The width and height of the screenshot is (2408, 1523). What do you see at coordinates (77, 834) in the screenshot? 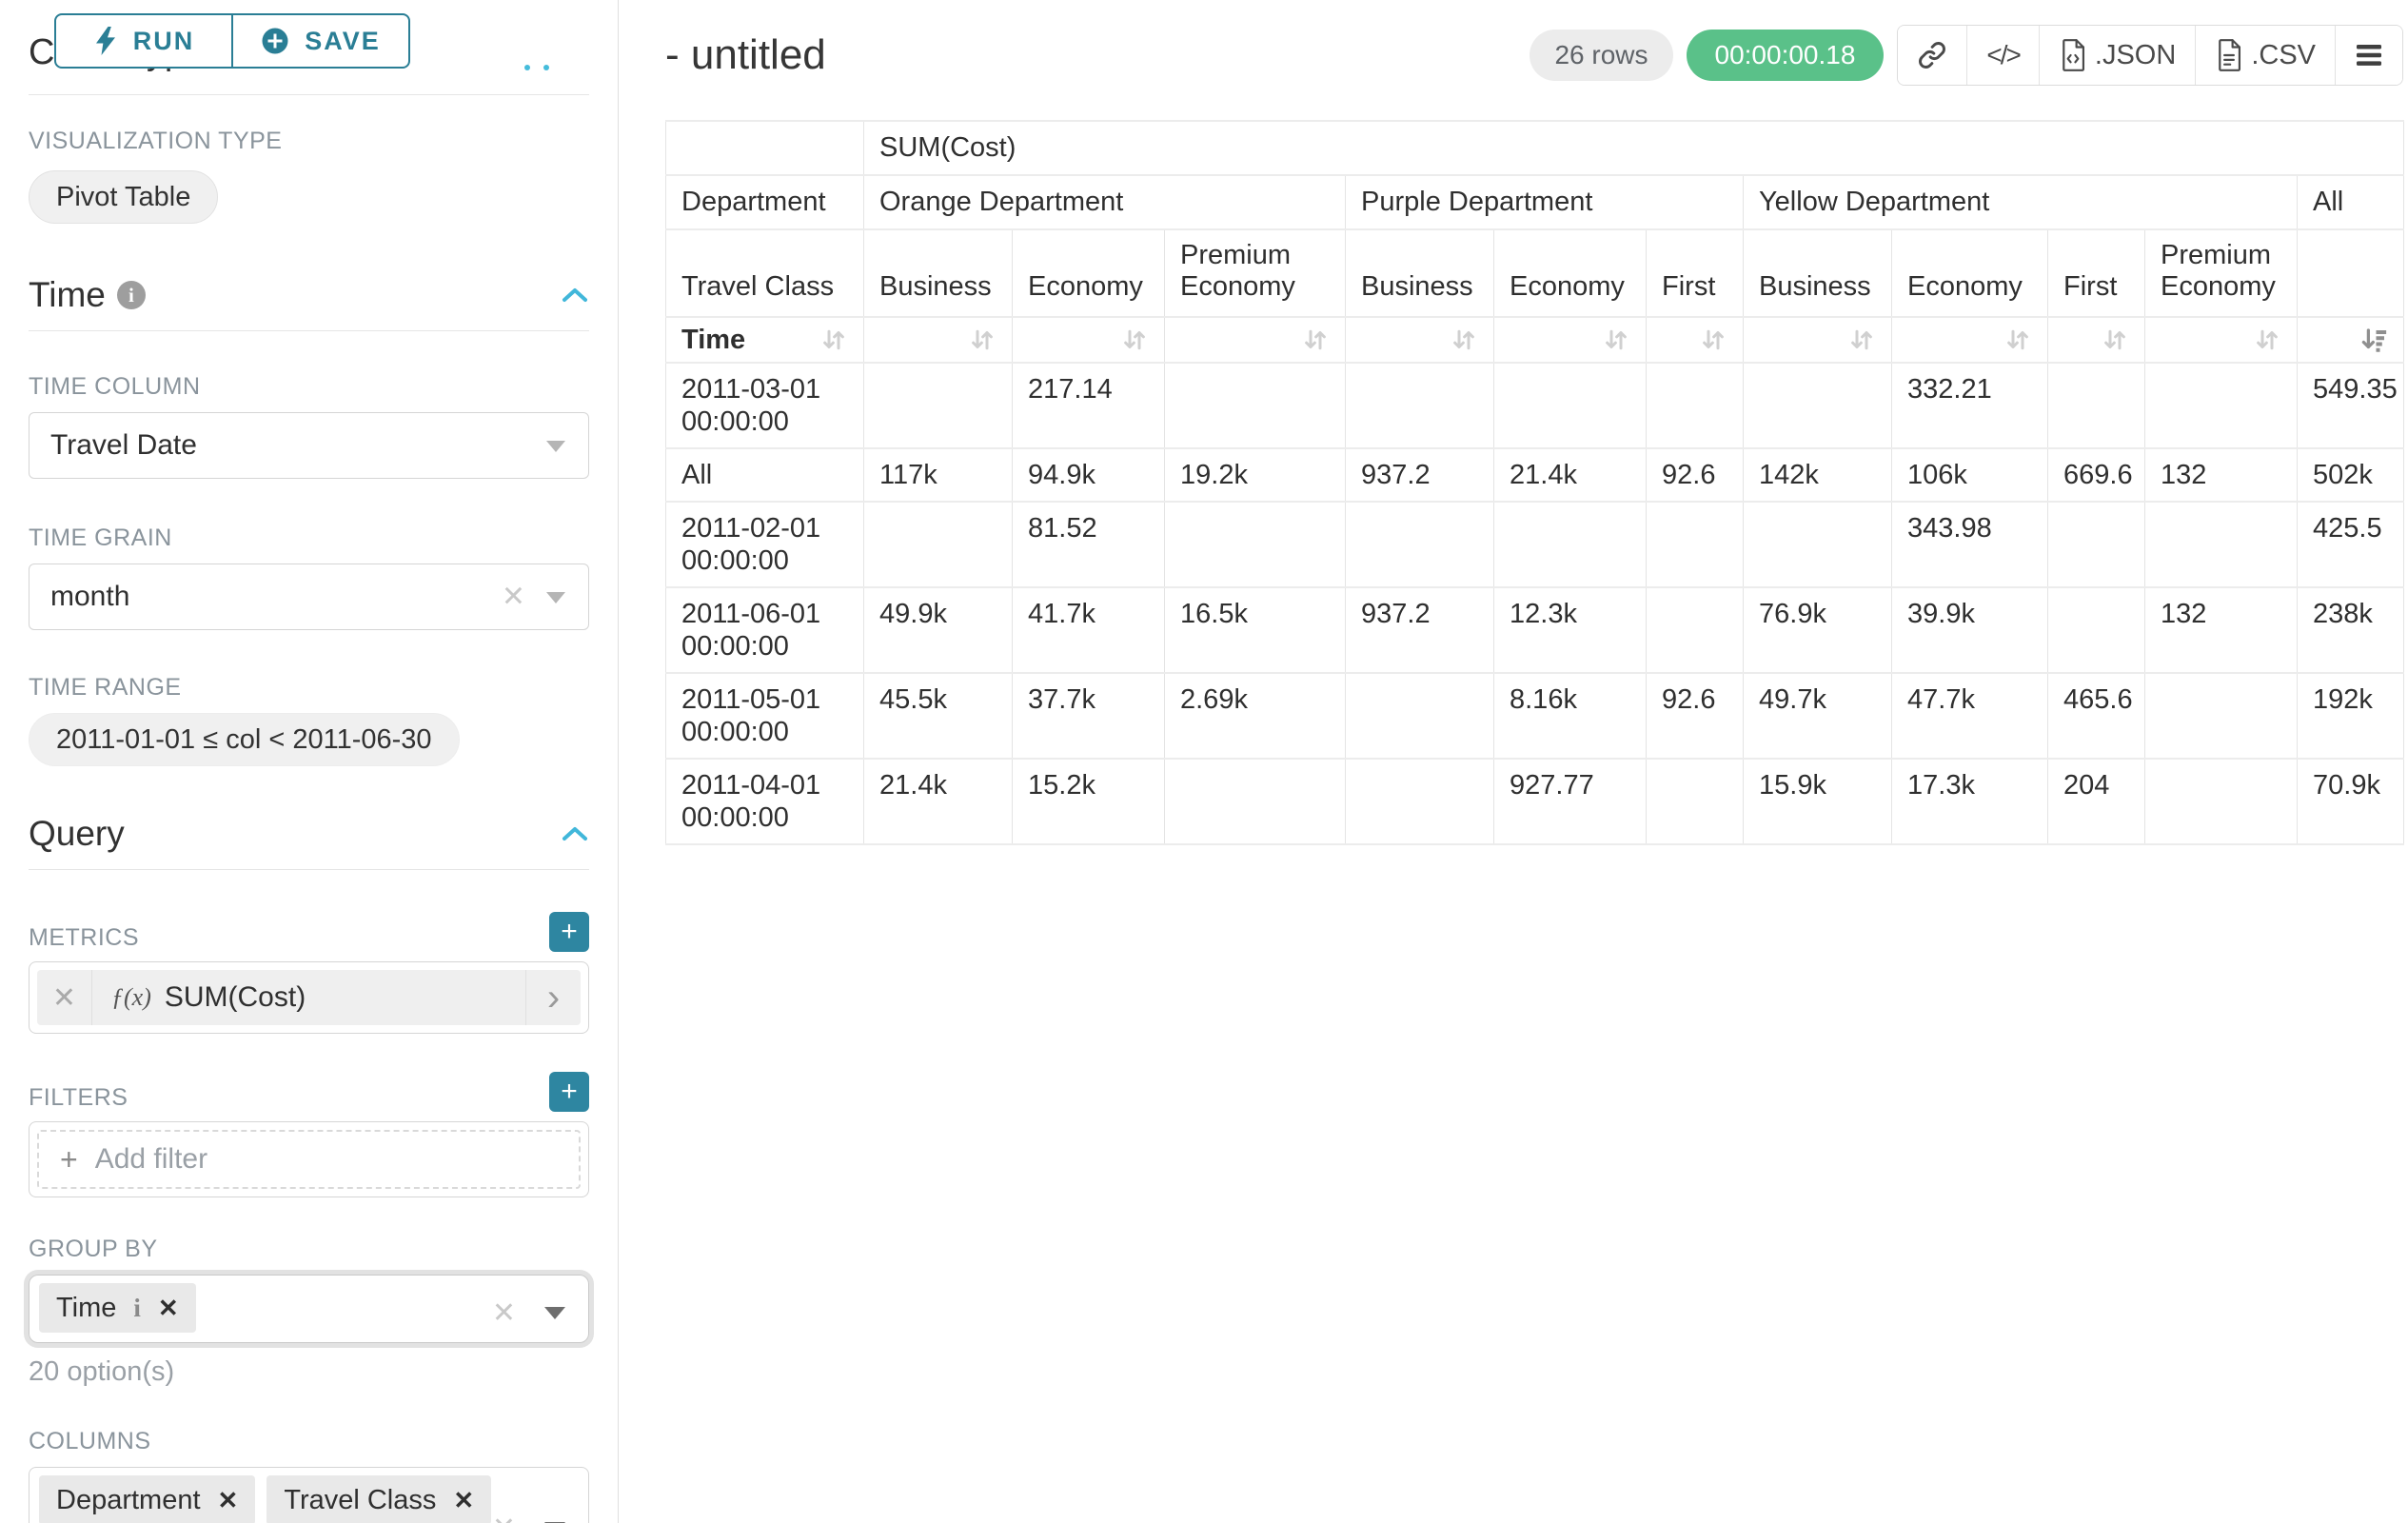
I see `query-section-title: Query` at bounding box center [77, 834].